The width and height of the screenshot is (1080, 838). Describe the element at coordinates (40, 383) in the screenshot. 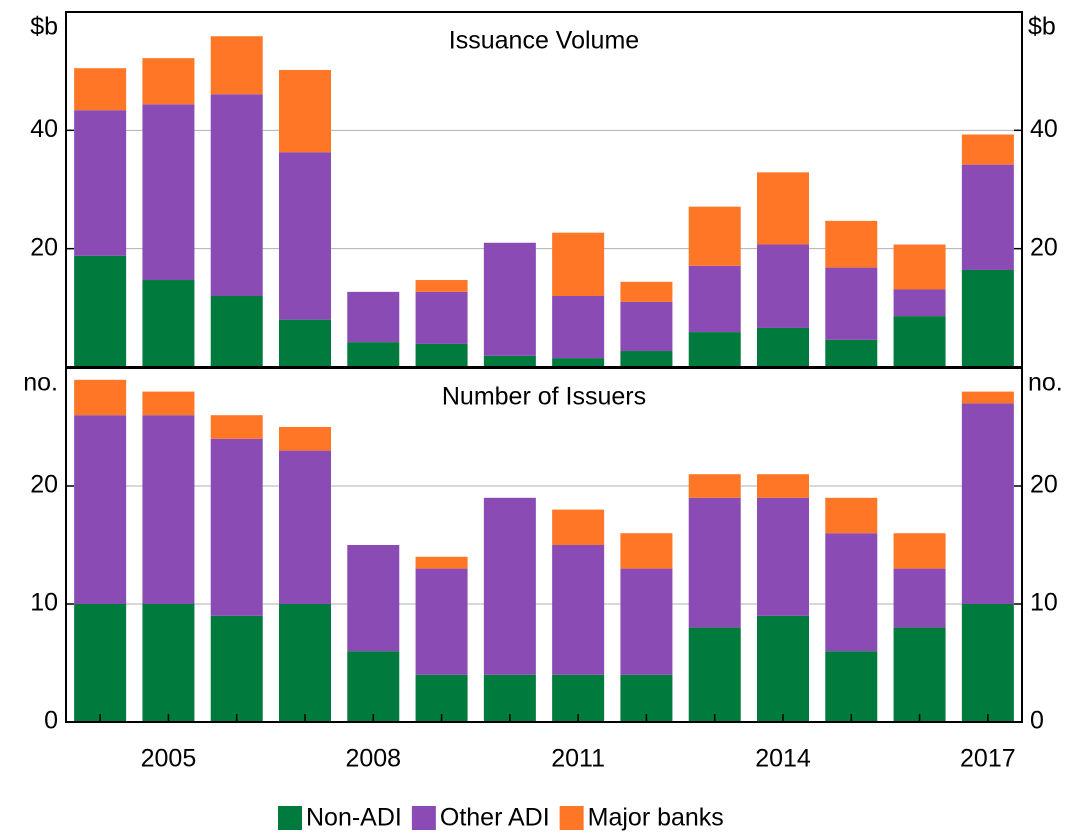

I see `unit-label: no.` at that location.